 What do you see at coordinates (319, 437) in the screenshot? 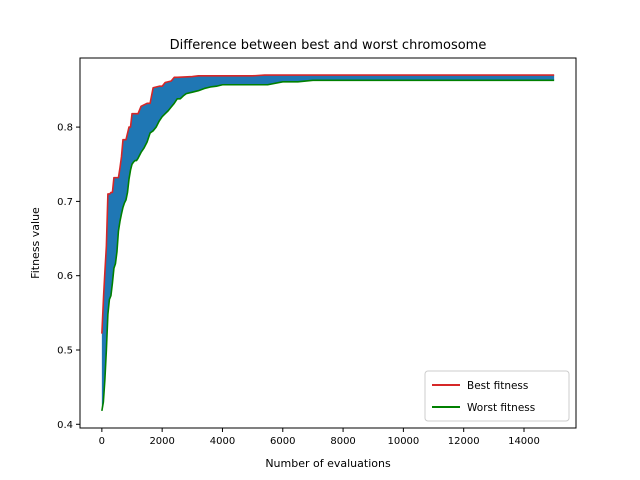
I see `x-axis-ticks: 0 2000 4000 6000 8000 10000 12000 14000` at bounding box center [319, 437].